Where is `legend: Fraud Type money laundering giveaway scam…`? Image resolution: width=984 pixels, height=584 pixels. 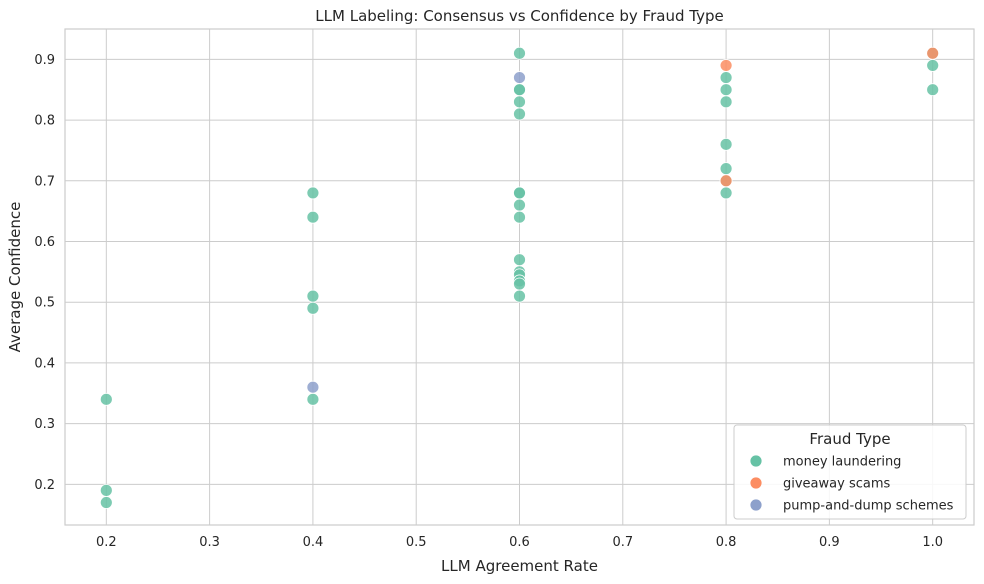
legend: Fraud Type money laundering giveaway scam… is located at coordinates (850, 472).